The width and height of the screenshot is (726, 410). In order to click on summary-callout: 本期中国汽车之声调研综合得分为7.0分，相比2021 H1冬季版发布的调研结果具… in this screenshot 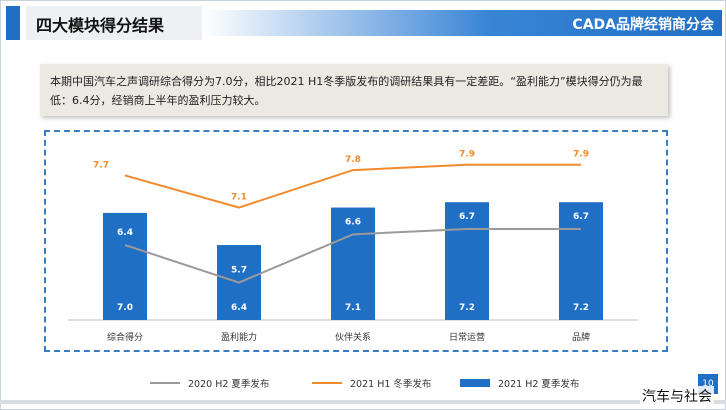, I will do `click(354, 90)`.